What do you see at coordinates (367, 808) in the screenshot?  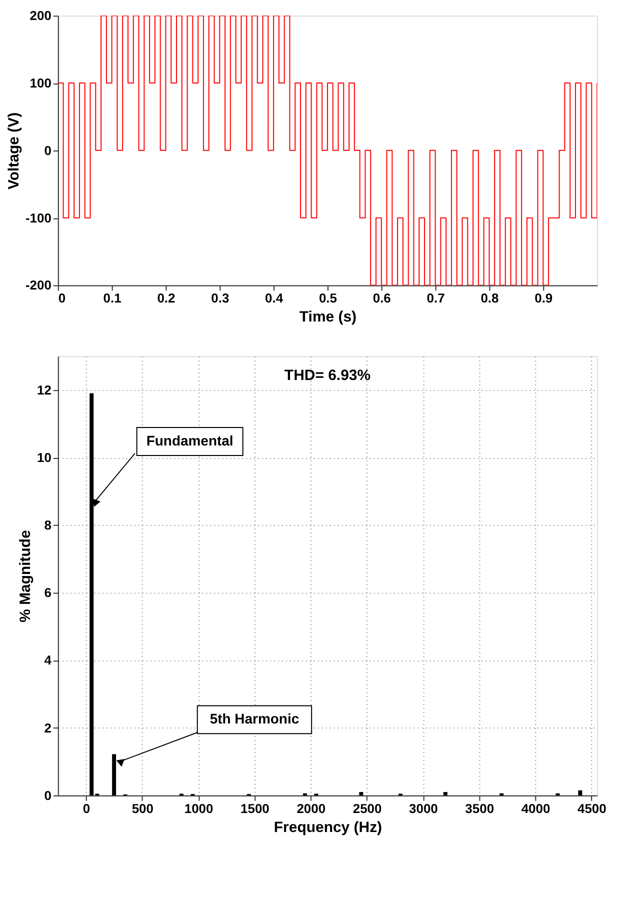 I see `x-tick-label: 2500` at bounding box center [367, 808].